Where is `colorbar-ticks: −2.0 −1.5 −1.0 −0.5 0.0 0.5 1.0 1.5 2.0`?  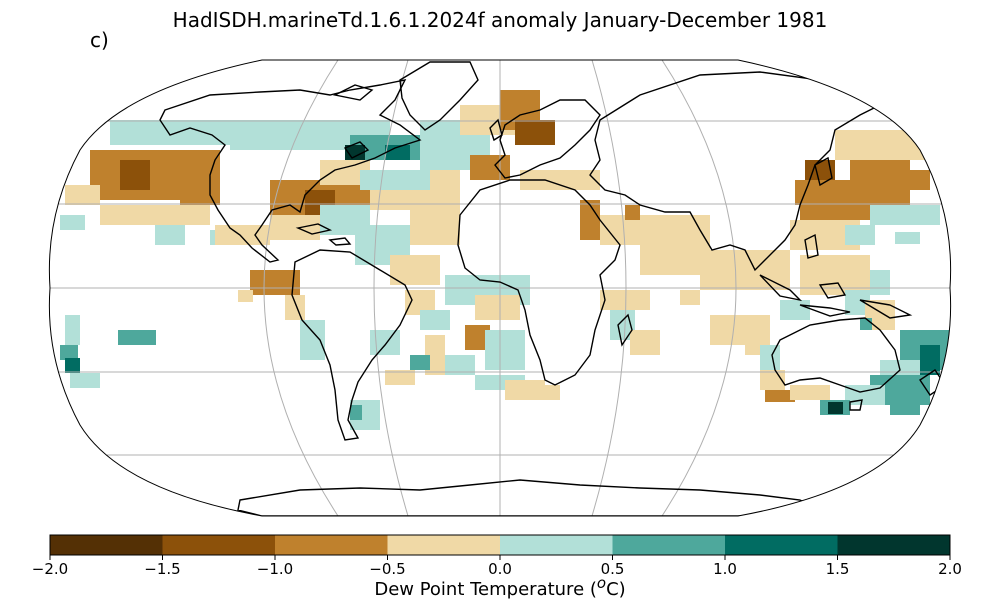
colorbar-ticks: −2.0 −1.5 −1.0 −0.5 0.0 0.5 1.0 1.5 2.0 is located at coordinates (497, 566).